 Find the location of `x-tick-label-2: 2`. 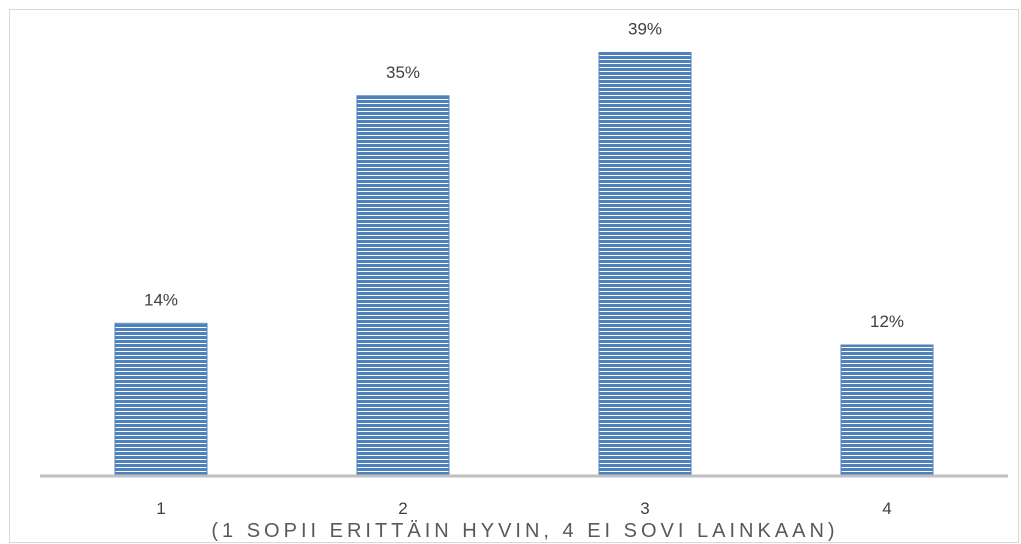

x-tick-label-2: 2 is located at coordinates (402, 508).